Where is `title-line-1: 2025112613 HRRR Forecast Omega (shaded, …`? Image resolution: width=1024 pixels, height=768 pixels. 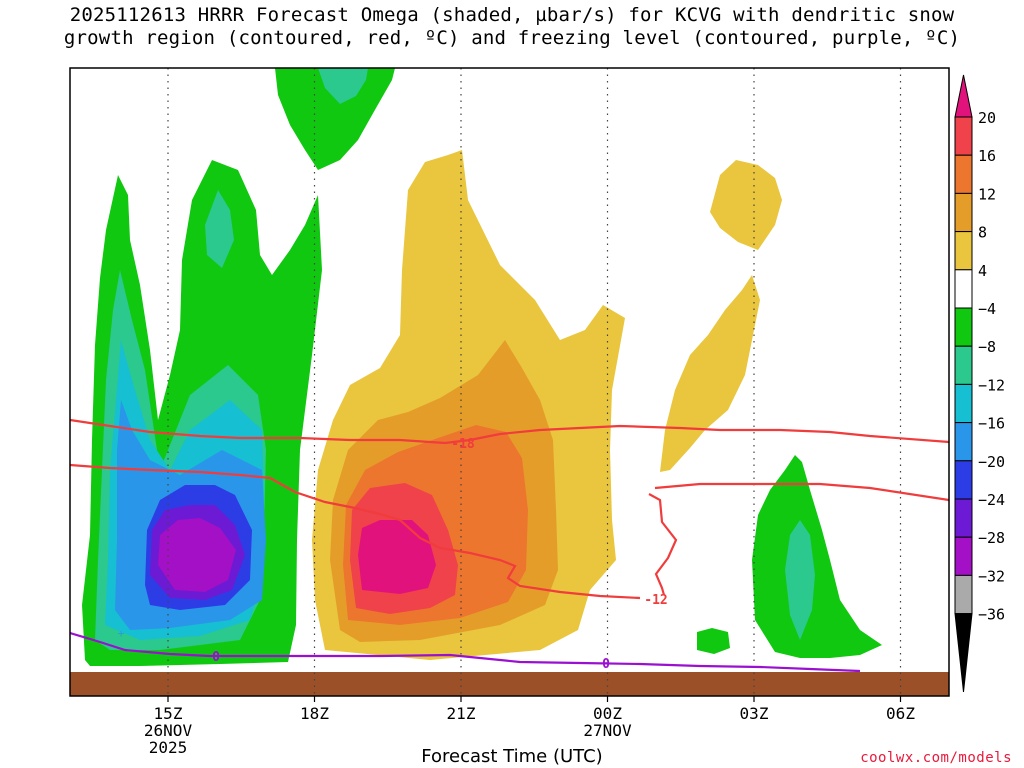
title-line-1: 2025112613 HRRR Forecast Omega (shaded, … is located at coordinates (512, 15).